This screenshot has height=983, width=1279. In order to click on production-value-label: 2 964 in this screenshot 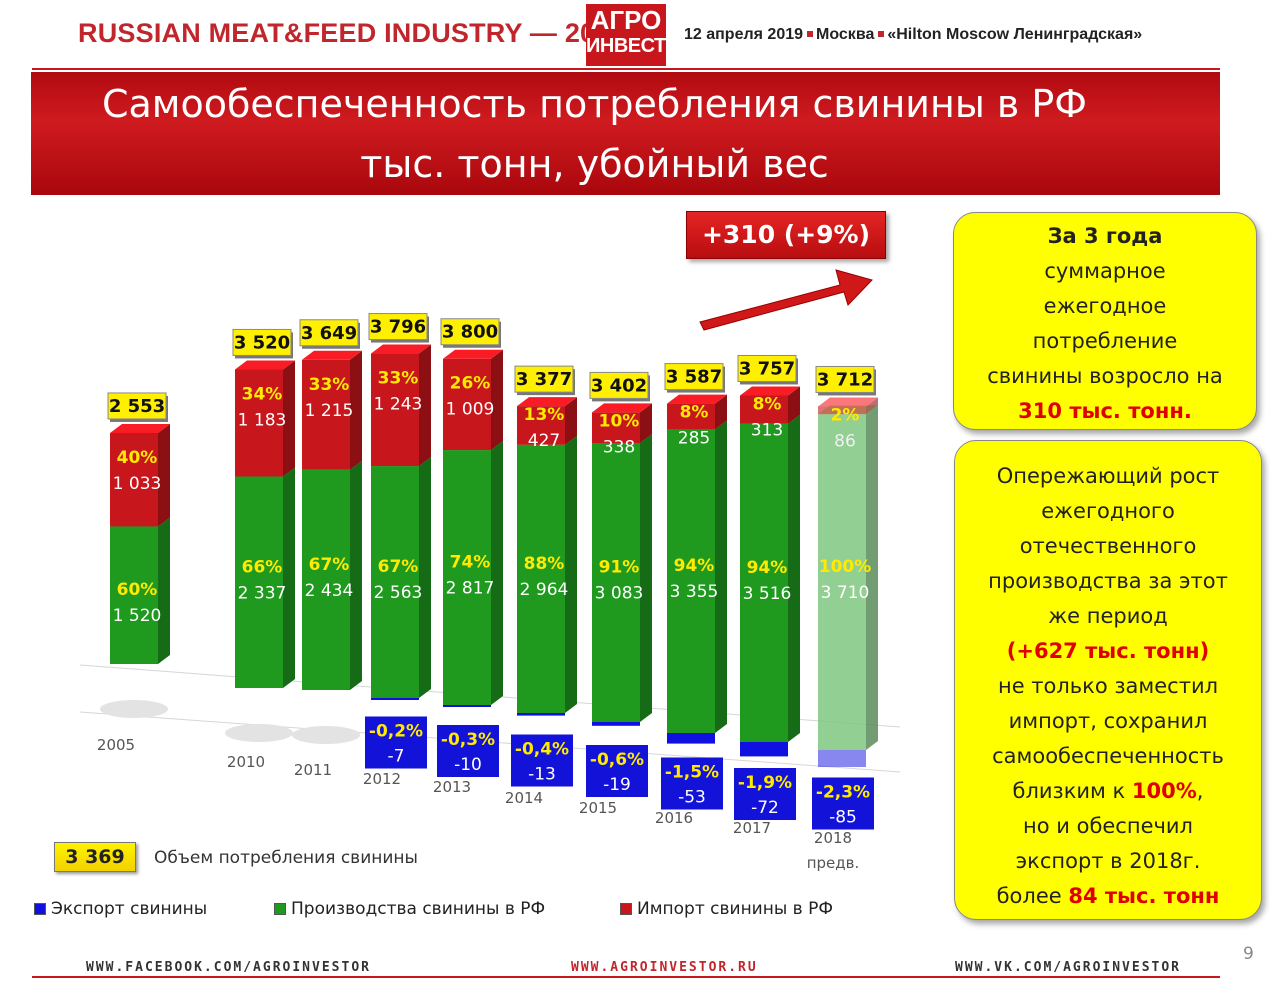, I will do `click(544, 590)`.